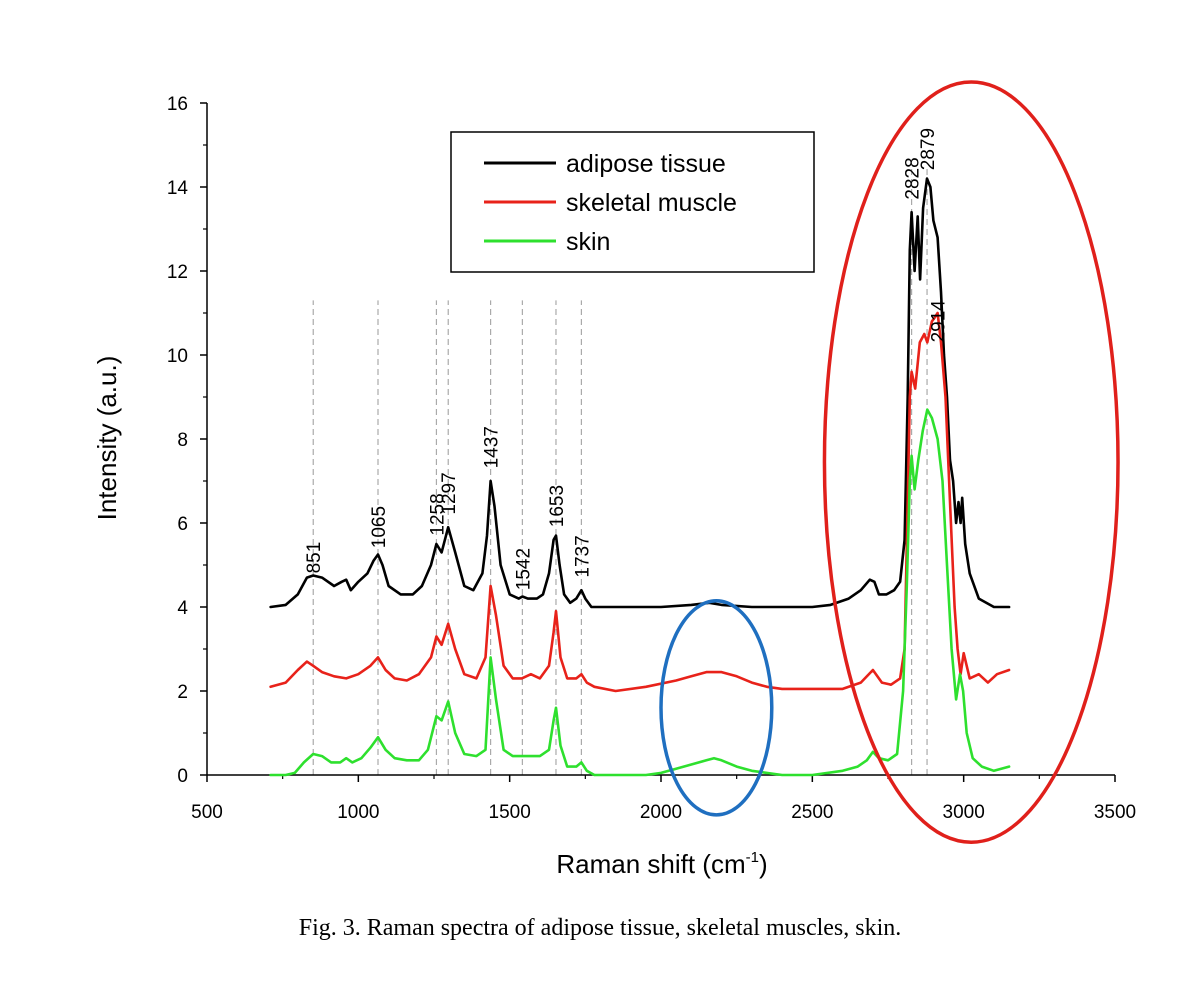 The width and height of the screenshot is (1200, 1004). What do you see at coordinates (646, 164) in the screenshot?
I see `legend-label-adipose: adipose tissue` at bounding box center [646, 164].